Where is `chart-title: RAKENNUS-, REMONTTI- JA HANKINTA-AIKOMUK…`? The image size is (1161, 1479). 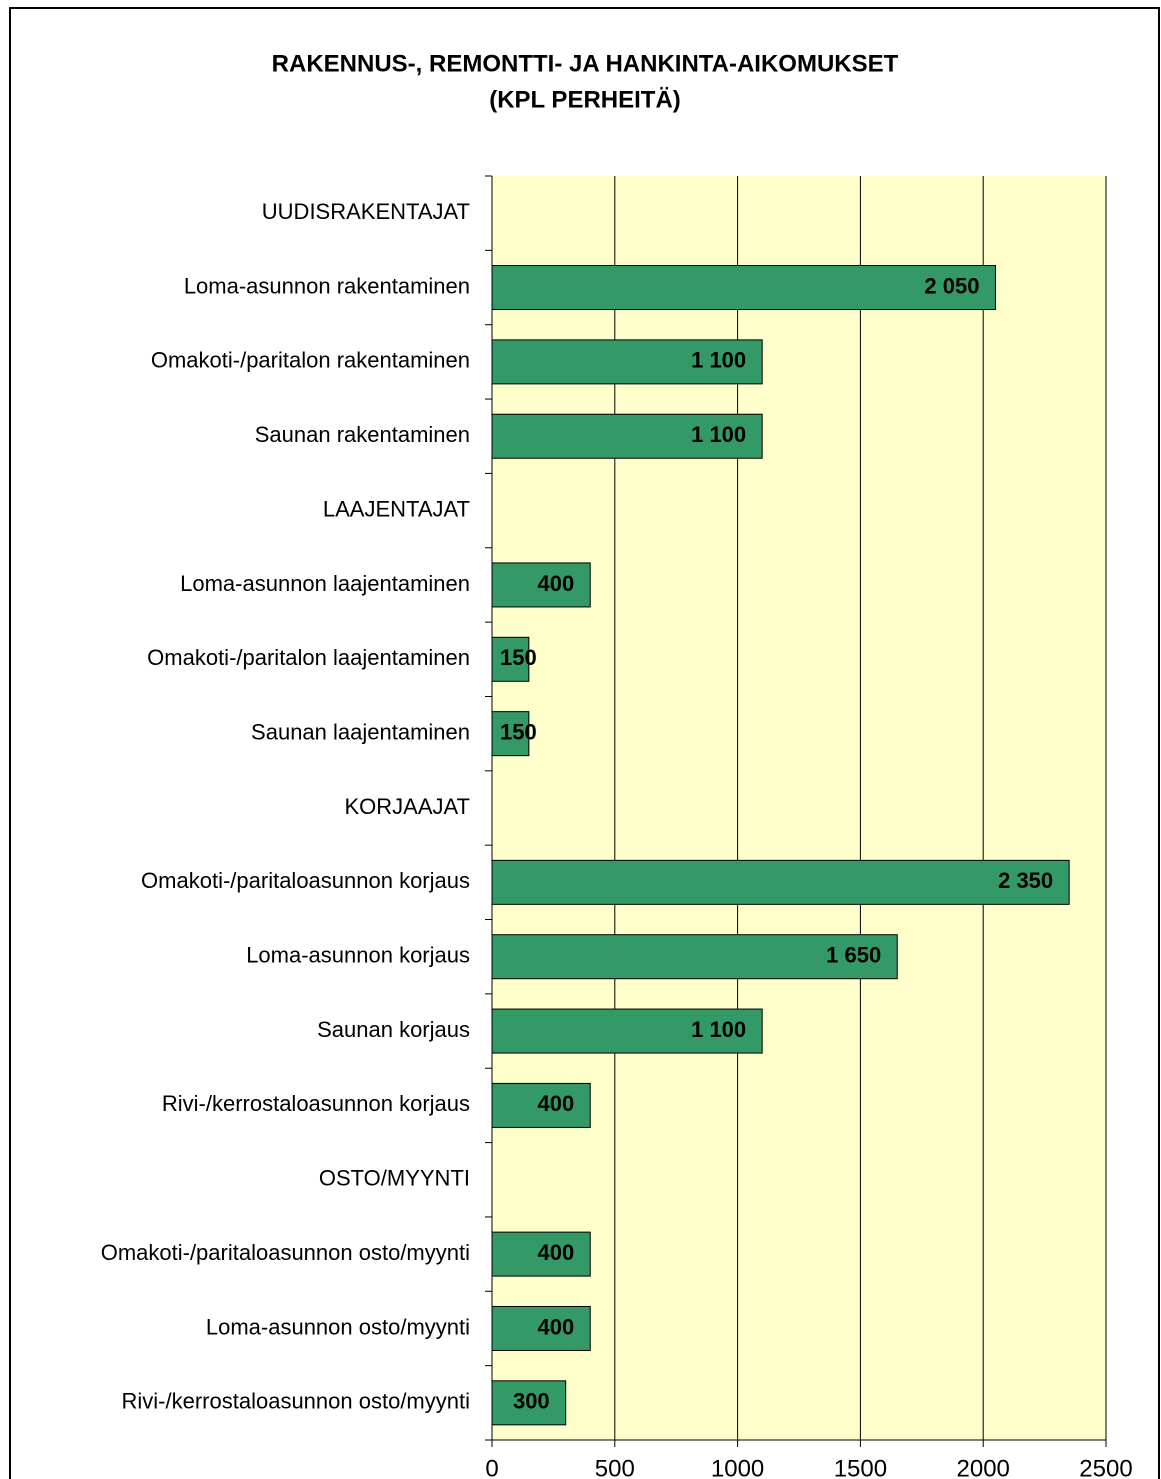 chart-title: RAKENNUS-, REMONTTI- JA HANKINTA-AIKOMUK… is located at coordinates (585, 63).